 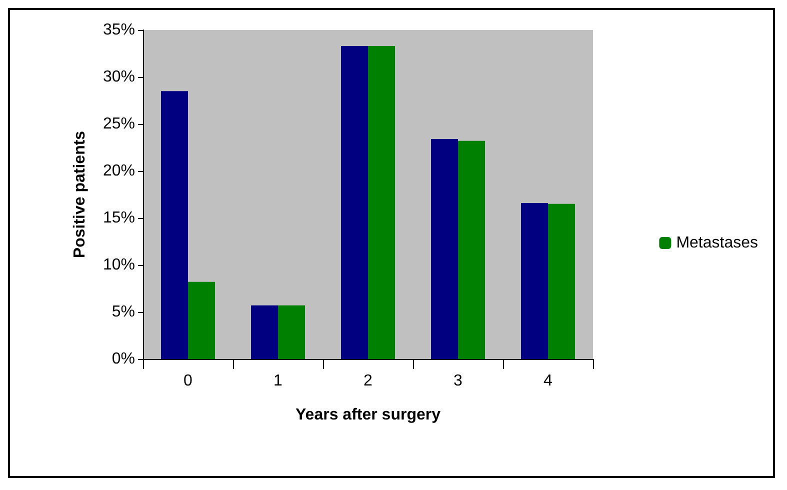 I want to click on y-tick-label: 5%, so click(x=123, y=312).